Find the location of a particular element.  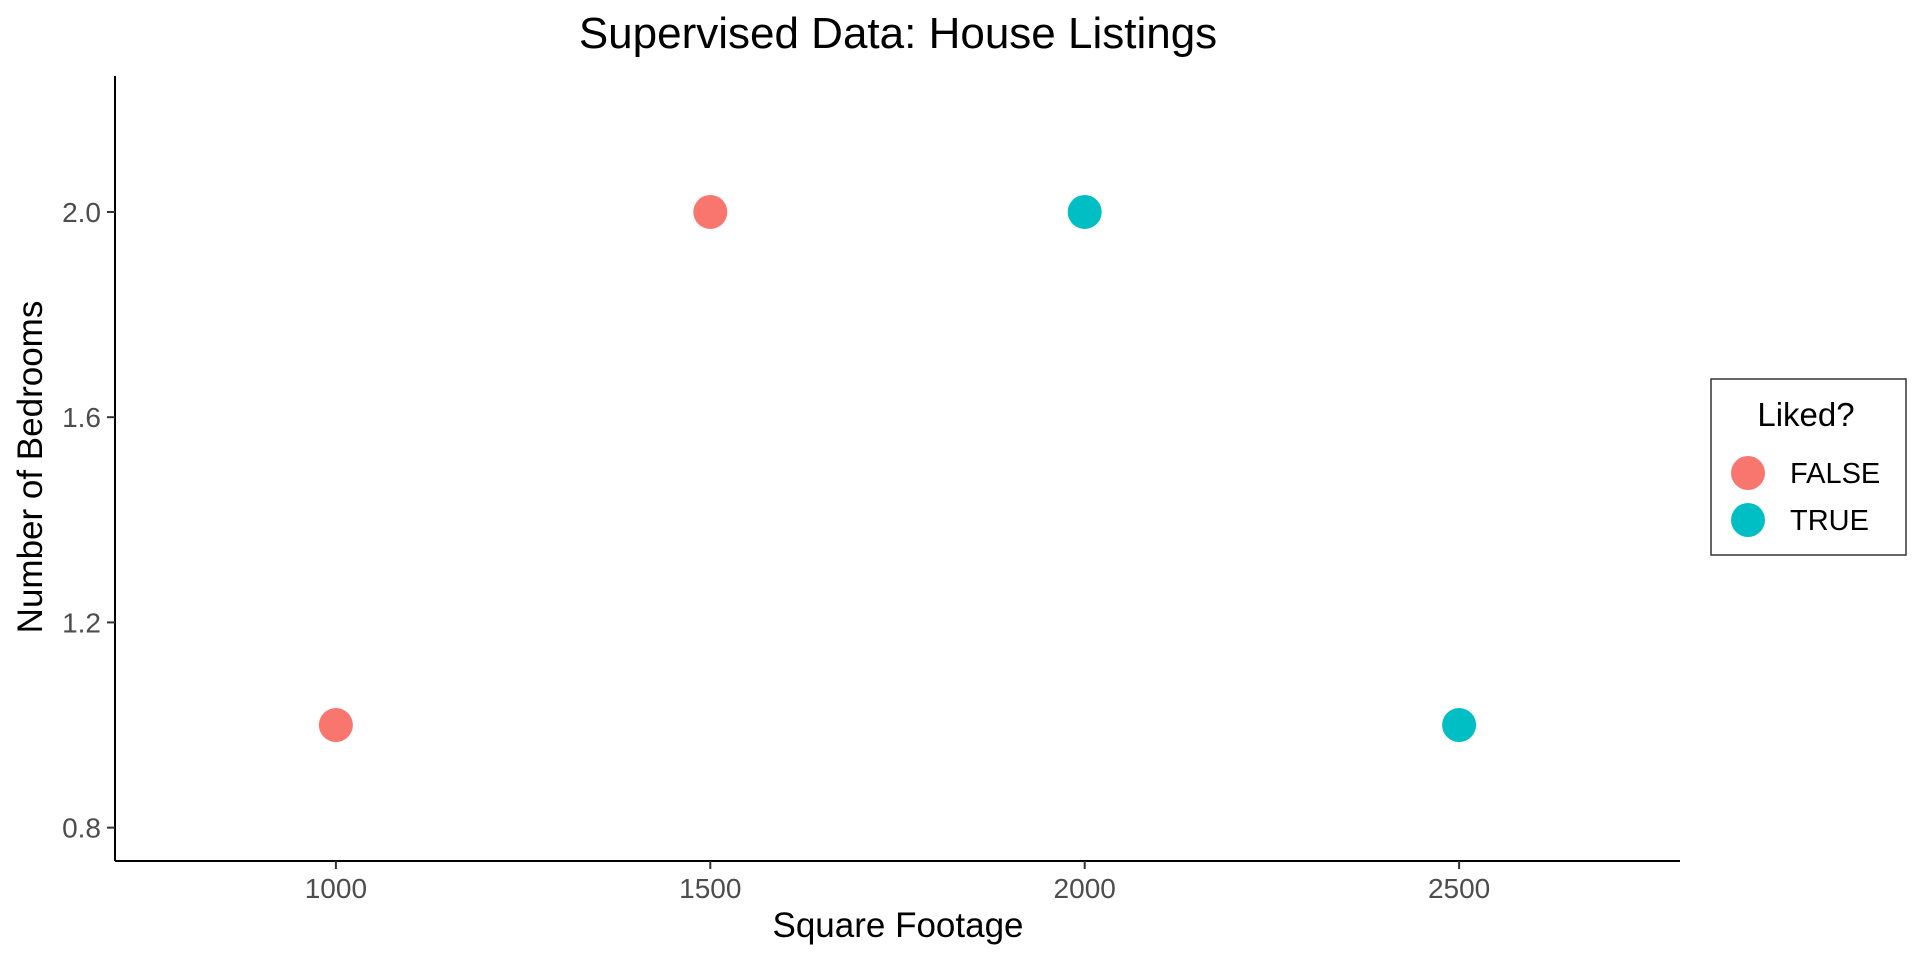

legend: Liked? FALSE TRUE is located at coordinates (1808, 467).